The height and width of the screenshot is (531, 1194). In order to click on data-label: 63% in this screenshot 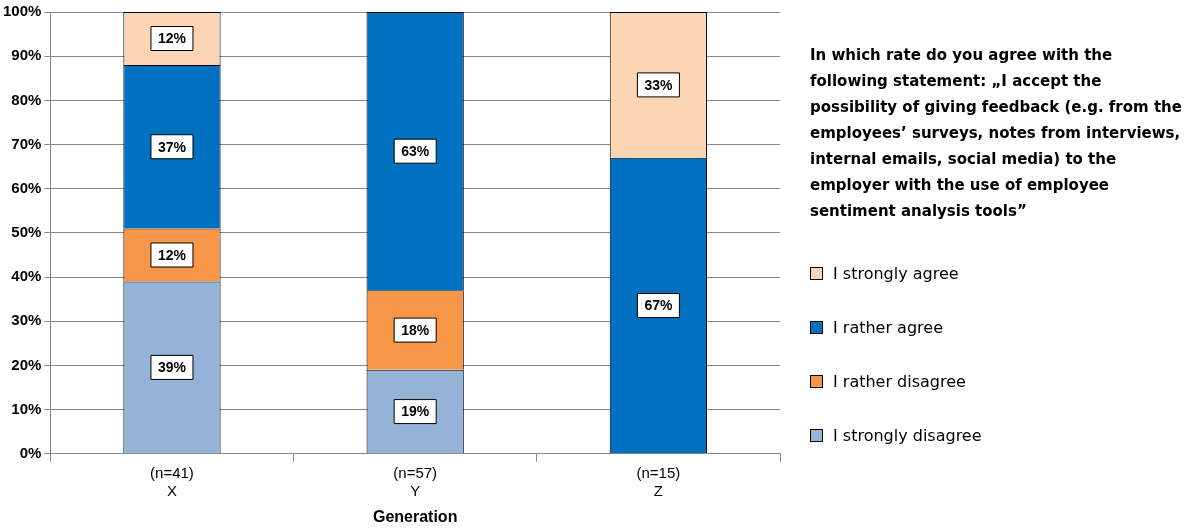, I will do `click(415, 151)`.